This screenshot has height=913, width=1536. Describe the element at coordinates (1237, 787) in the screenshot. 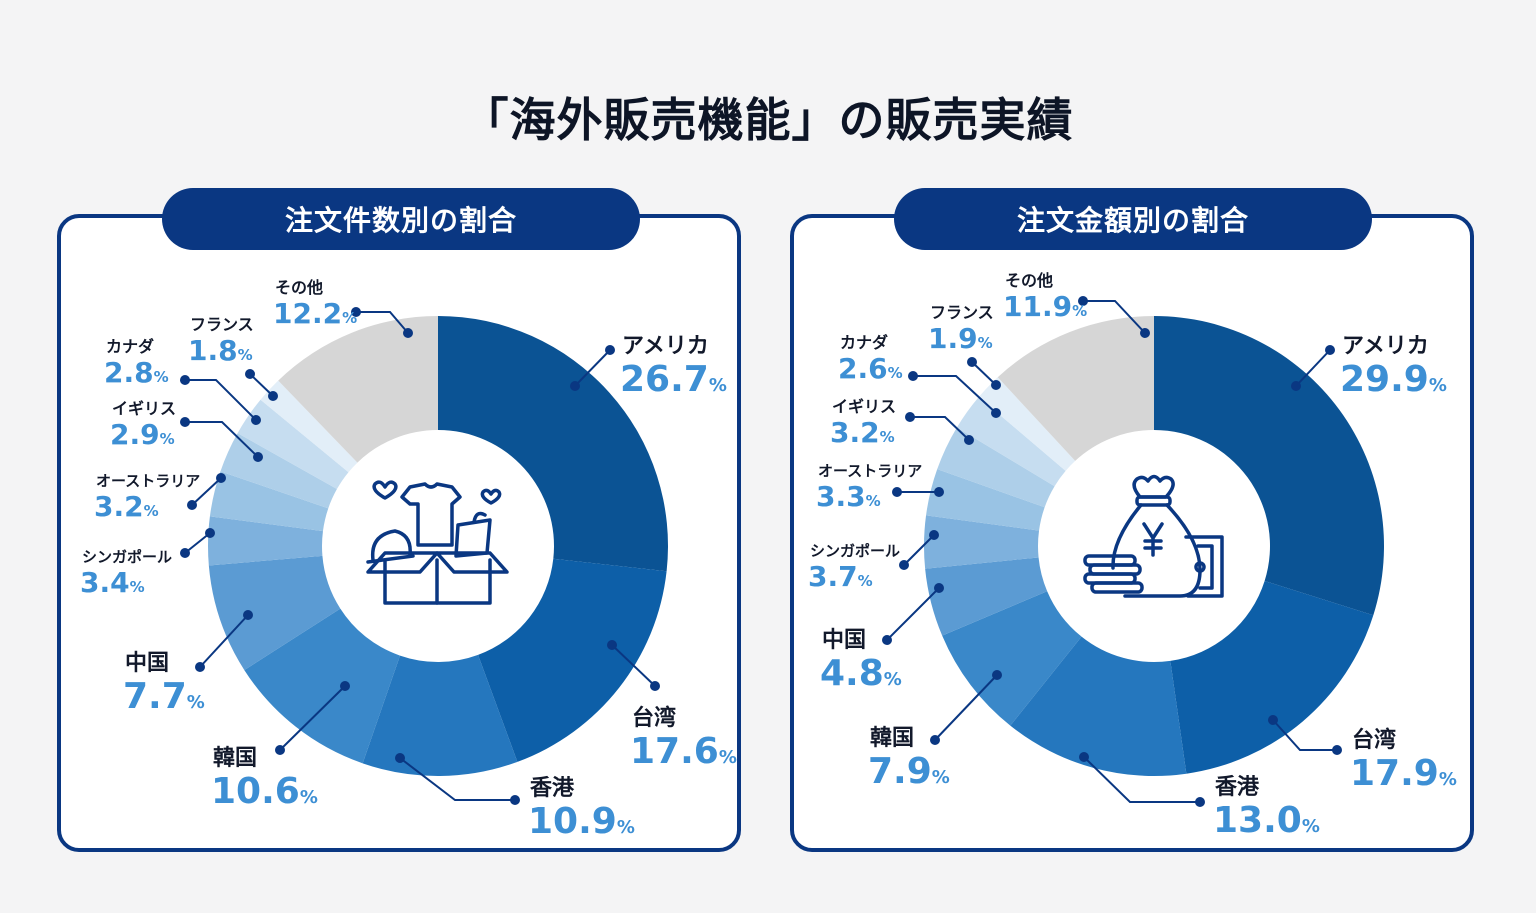

I see `slice-label-name: 香港` at that location.